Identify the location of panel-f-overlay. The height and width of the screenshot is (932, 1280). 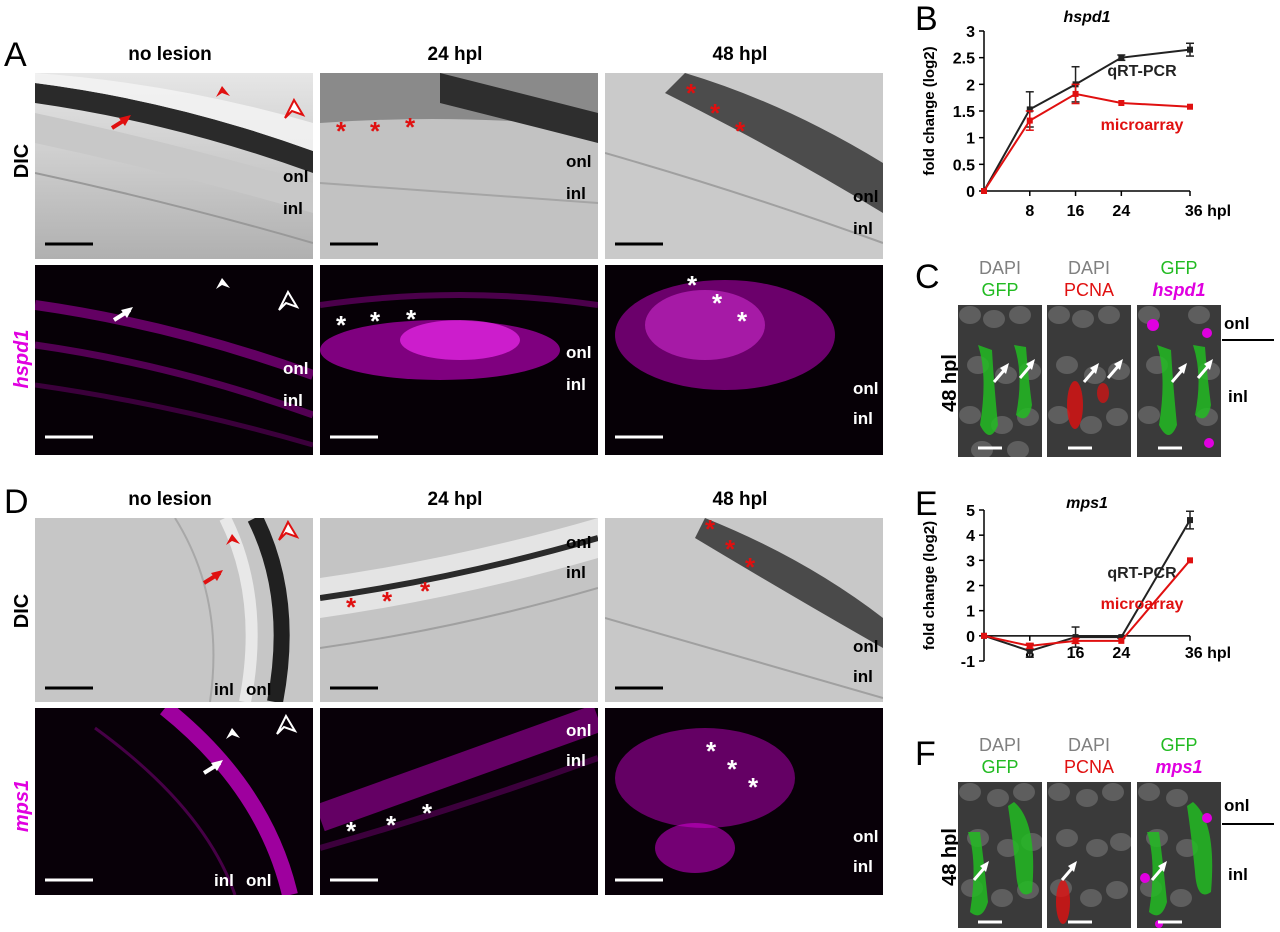
(1123, 873).